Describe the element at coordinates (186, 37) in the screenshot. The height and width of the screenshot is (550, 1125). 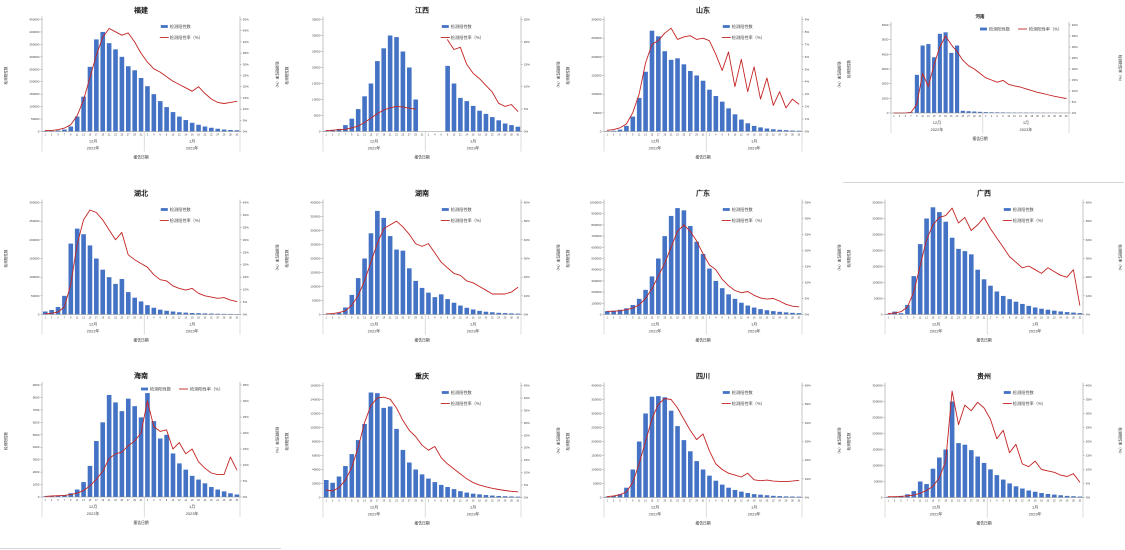
I see `legend-line-label: 检测阳性率（%）` at that location.